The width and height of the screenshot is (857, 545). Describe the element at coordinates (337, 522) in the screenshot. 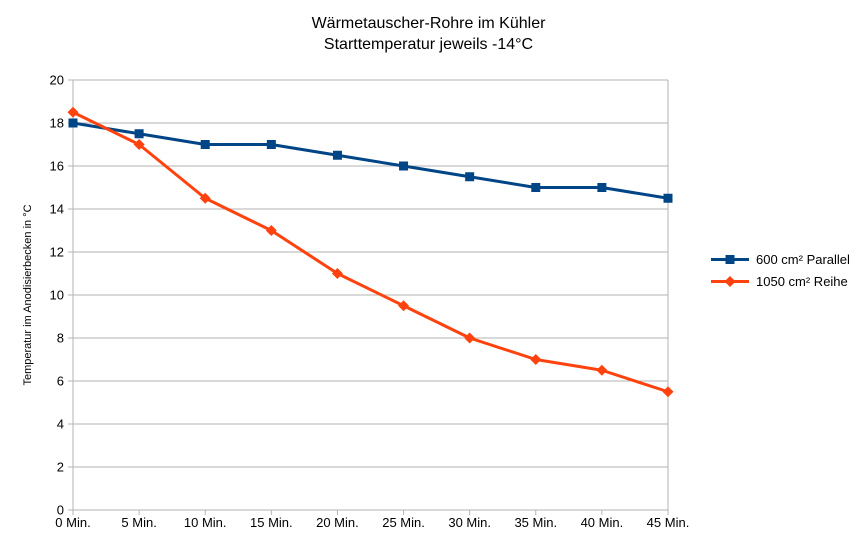

I see `x-tick-label: 20 Min.` at that location.